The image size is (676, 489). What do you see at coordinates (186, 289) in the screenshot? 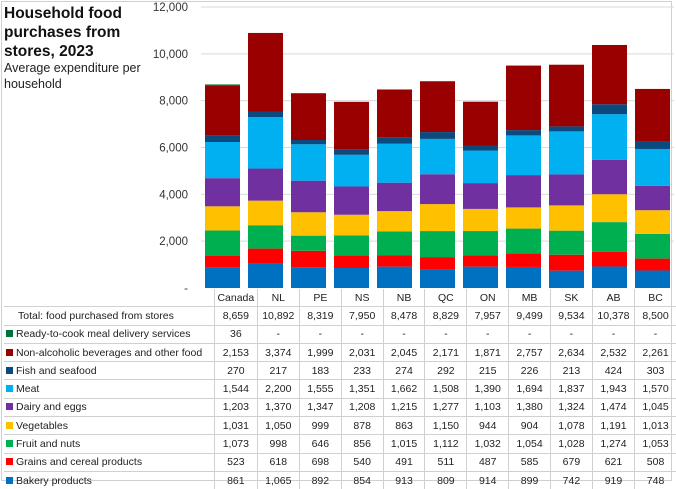
I see `y-tick-label: -` at bounding box center [186, 289].